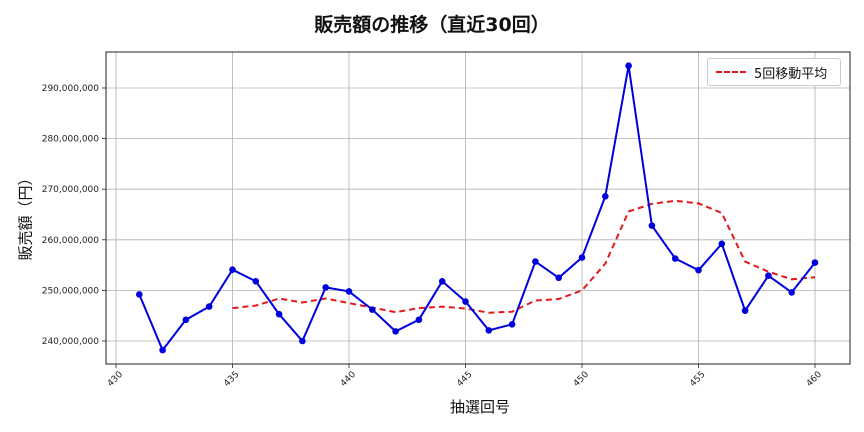 The image size is (864, 432). Describe the element at coordinates (791, 74) in the screenshot. I see `legend-label-moving-average: 5回移動平均` at that location.